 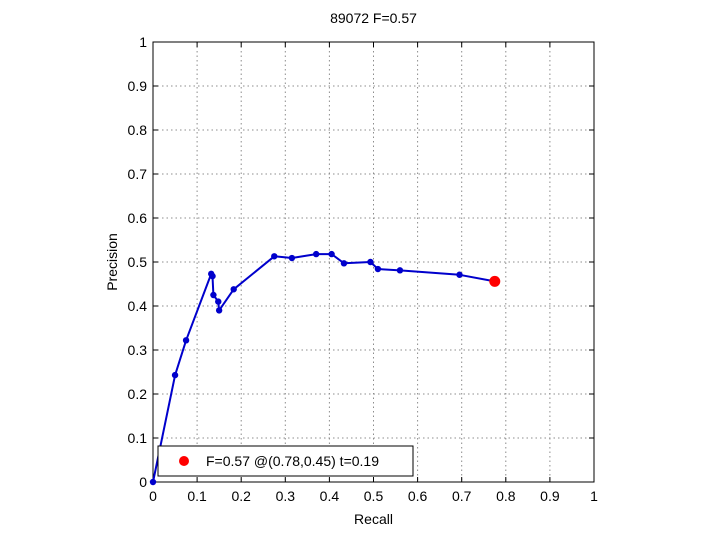 I want to click on y-tick-label: 0.8, so click(x=138, y=130).